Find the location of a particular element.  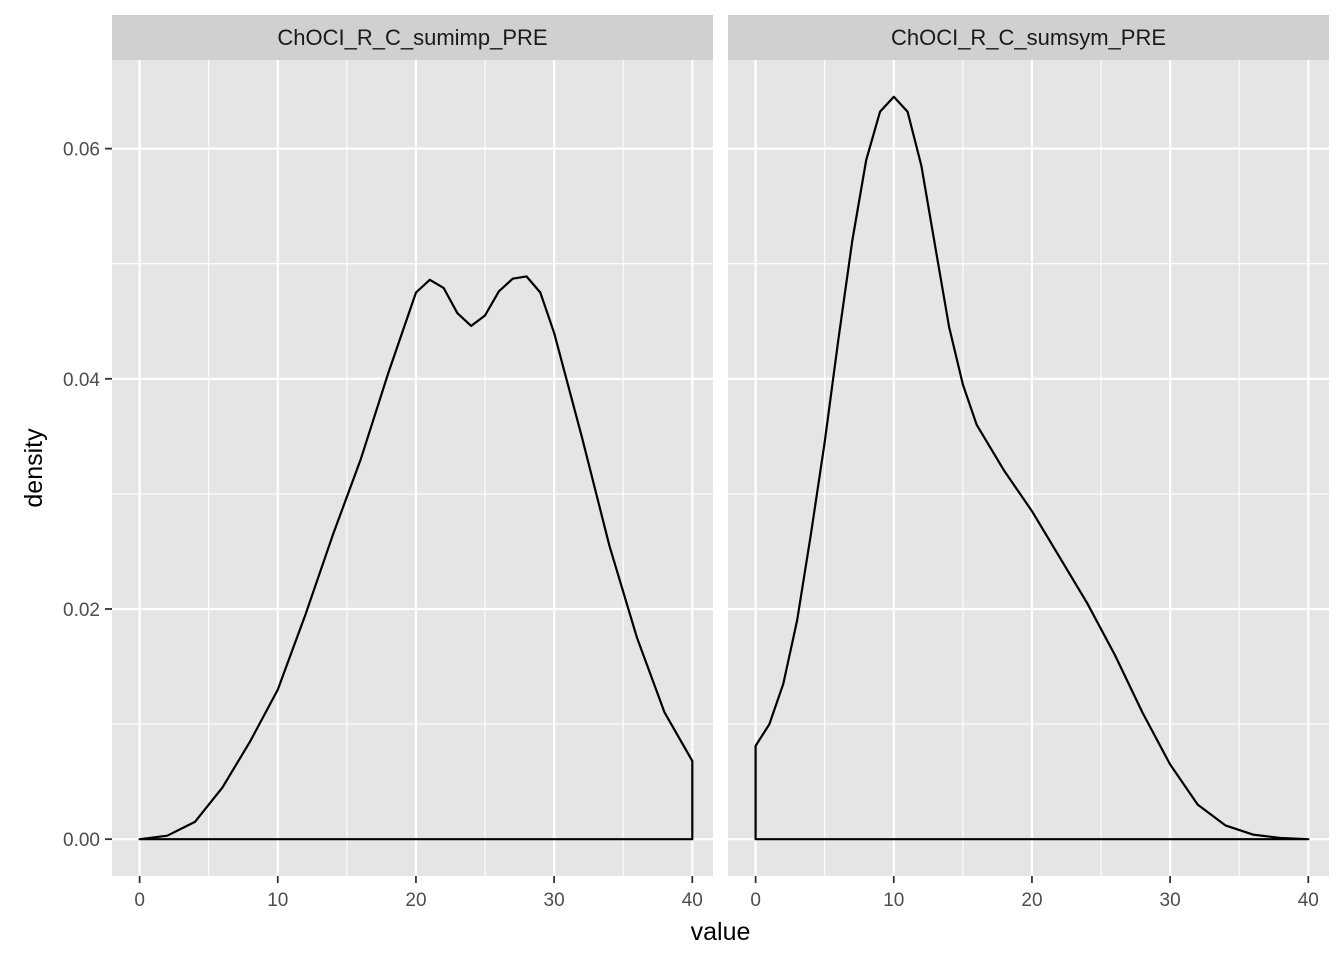

facet-strip-label: ChOCI_R_C_sumimp_PRE is located at coordinates (412, 37).